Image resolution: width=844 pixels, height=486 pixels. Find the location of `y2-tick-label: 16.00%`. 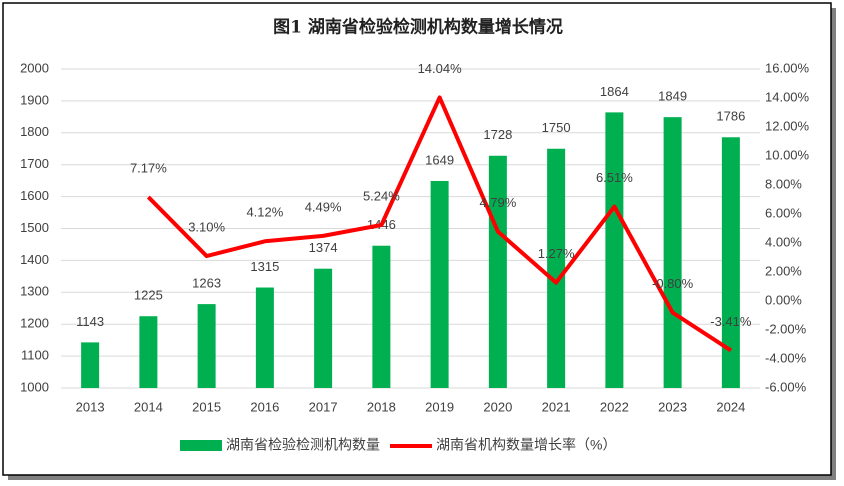

y2-tick-label: 16.00% is located at coordinates (787, 67).